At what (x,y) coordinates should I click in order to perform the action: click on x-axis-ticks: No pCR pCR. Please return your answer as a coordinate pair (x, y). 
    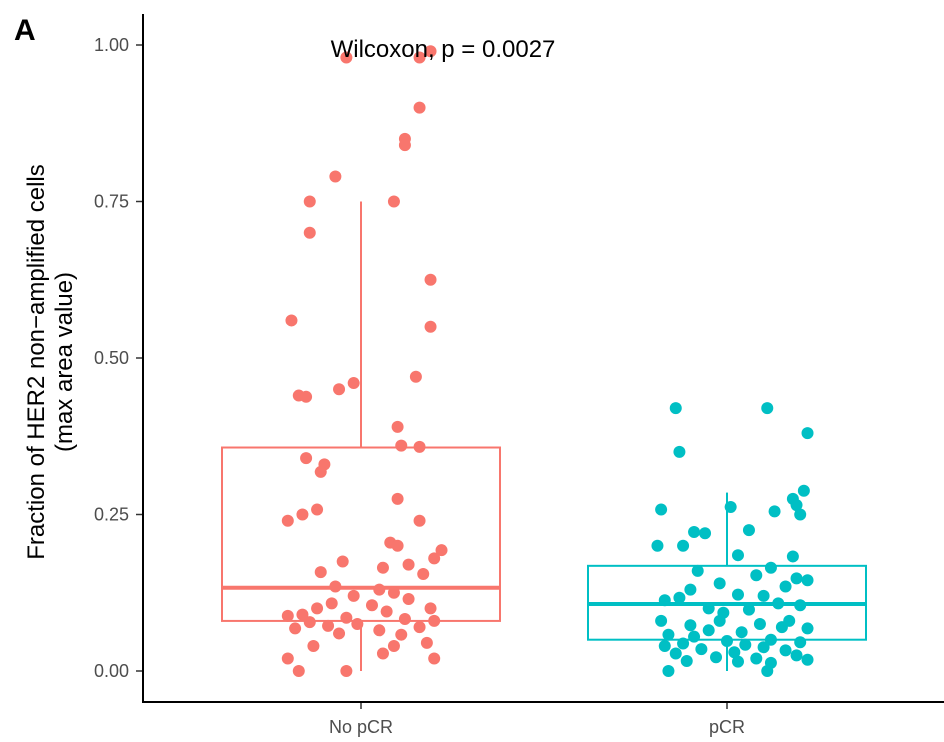
    Looking at the image, I should click on (537, 719).